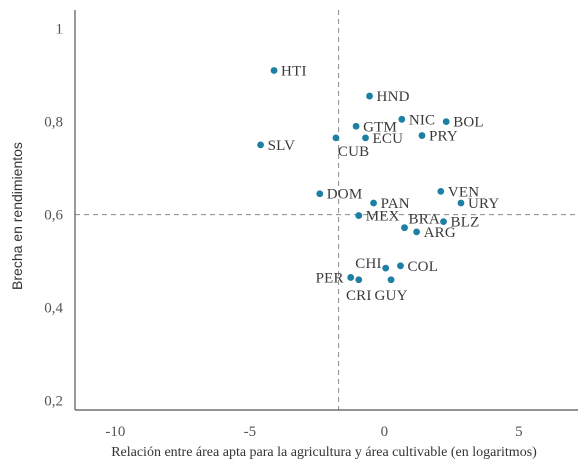 The height and width of the screenshot is (466, 587). What do you see at coordinates (422, 135) in the screenshot?
I see `data-point-pry` at bounding box center [422, 135].